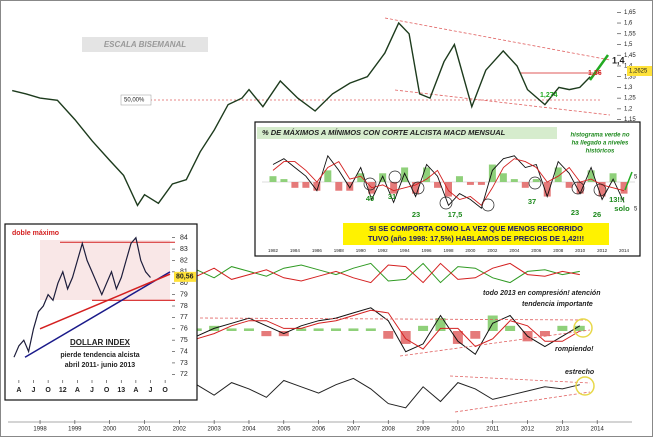 The height and width of the screenshot is (437, 653). What do you see at coordinates (184, 260) in the screenshot?
I see `y-tick-label: 82` at bounding box center [184, 260].